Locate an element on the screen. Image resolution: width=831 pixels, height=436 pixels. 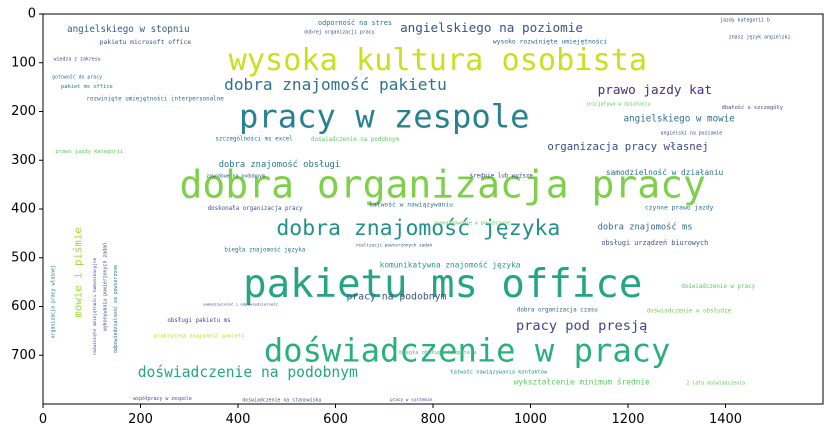
word-27: doświadczenie na podobnym is located at coordinates (355, 139).